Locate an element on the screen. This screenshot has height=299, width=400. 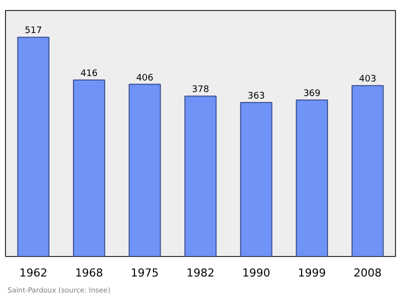
data-label: 406 is located at coordinates (145, 78).